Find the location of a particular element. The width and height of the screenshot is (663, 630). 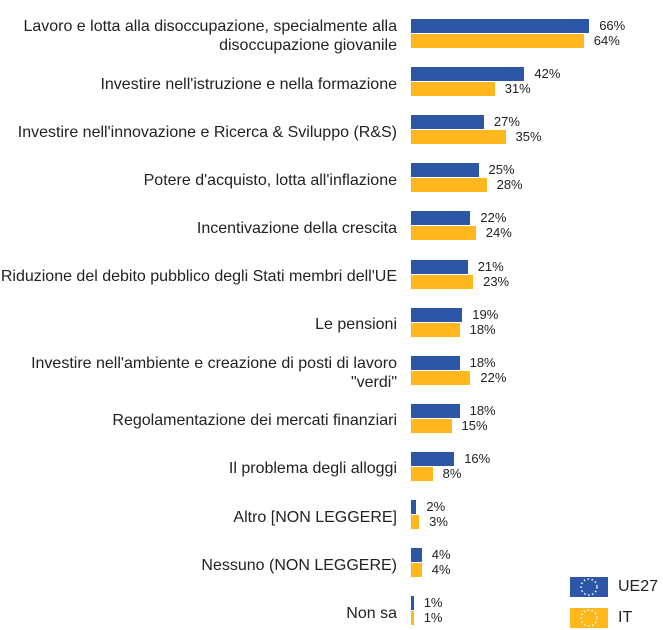

value-label: 2% is located at coordinates (436, 506).